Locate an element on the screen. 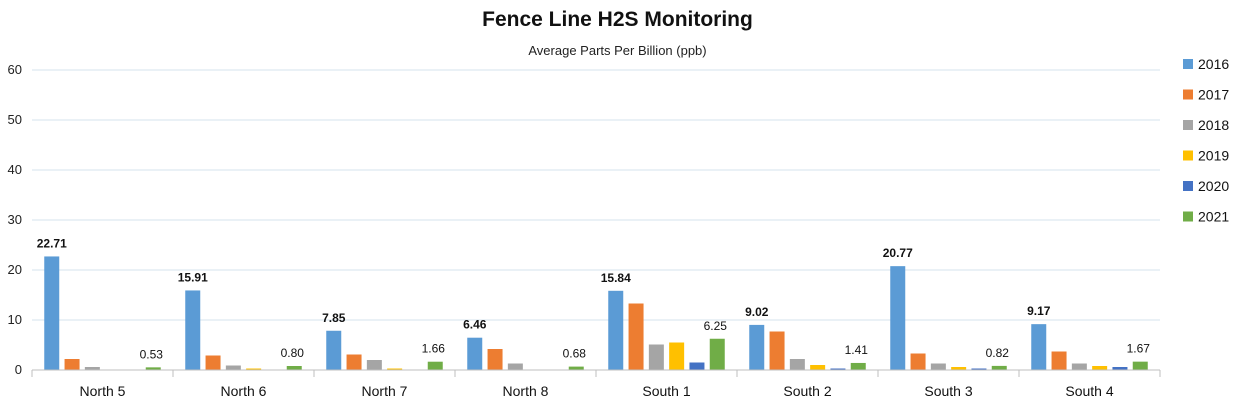 The width and height of the screenshot is (1235, 406). legend-item: 2020 is located at coordinates (1206, 186).